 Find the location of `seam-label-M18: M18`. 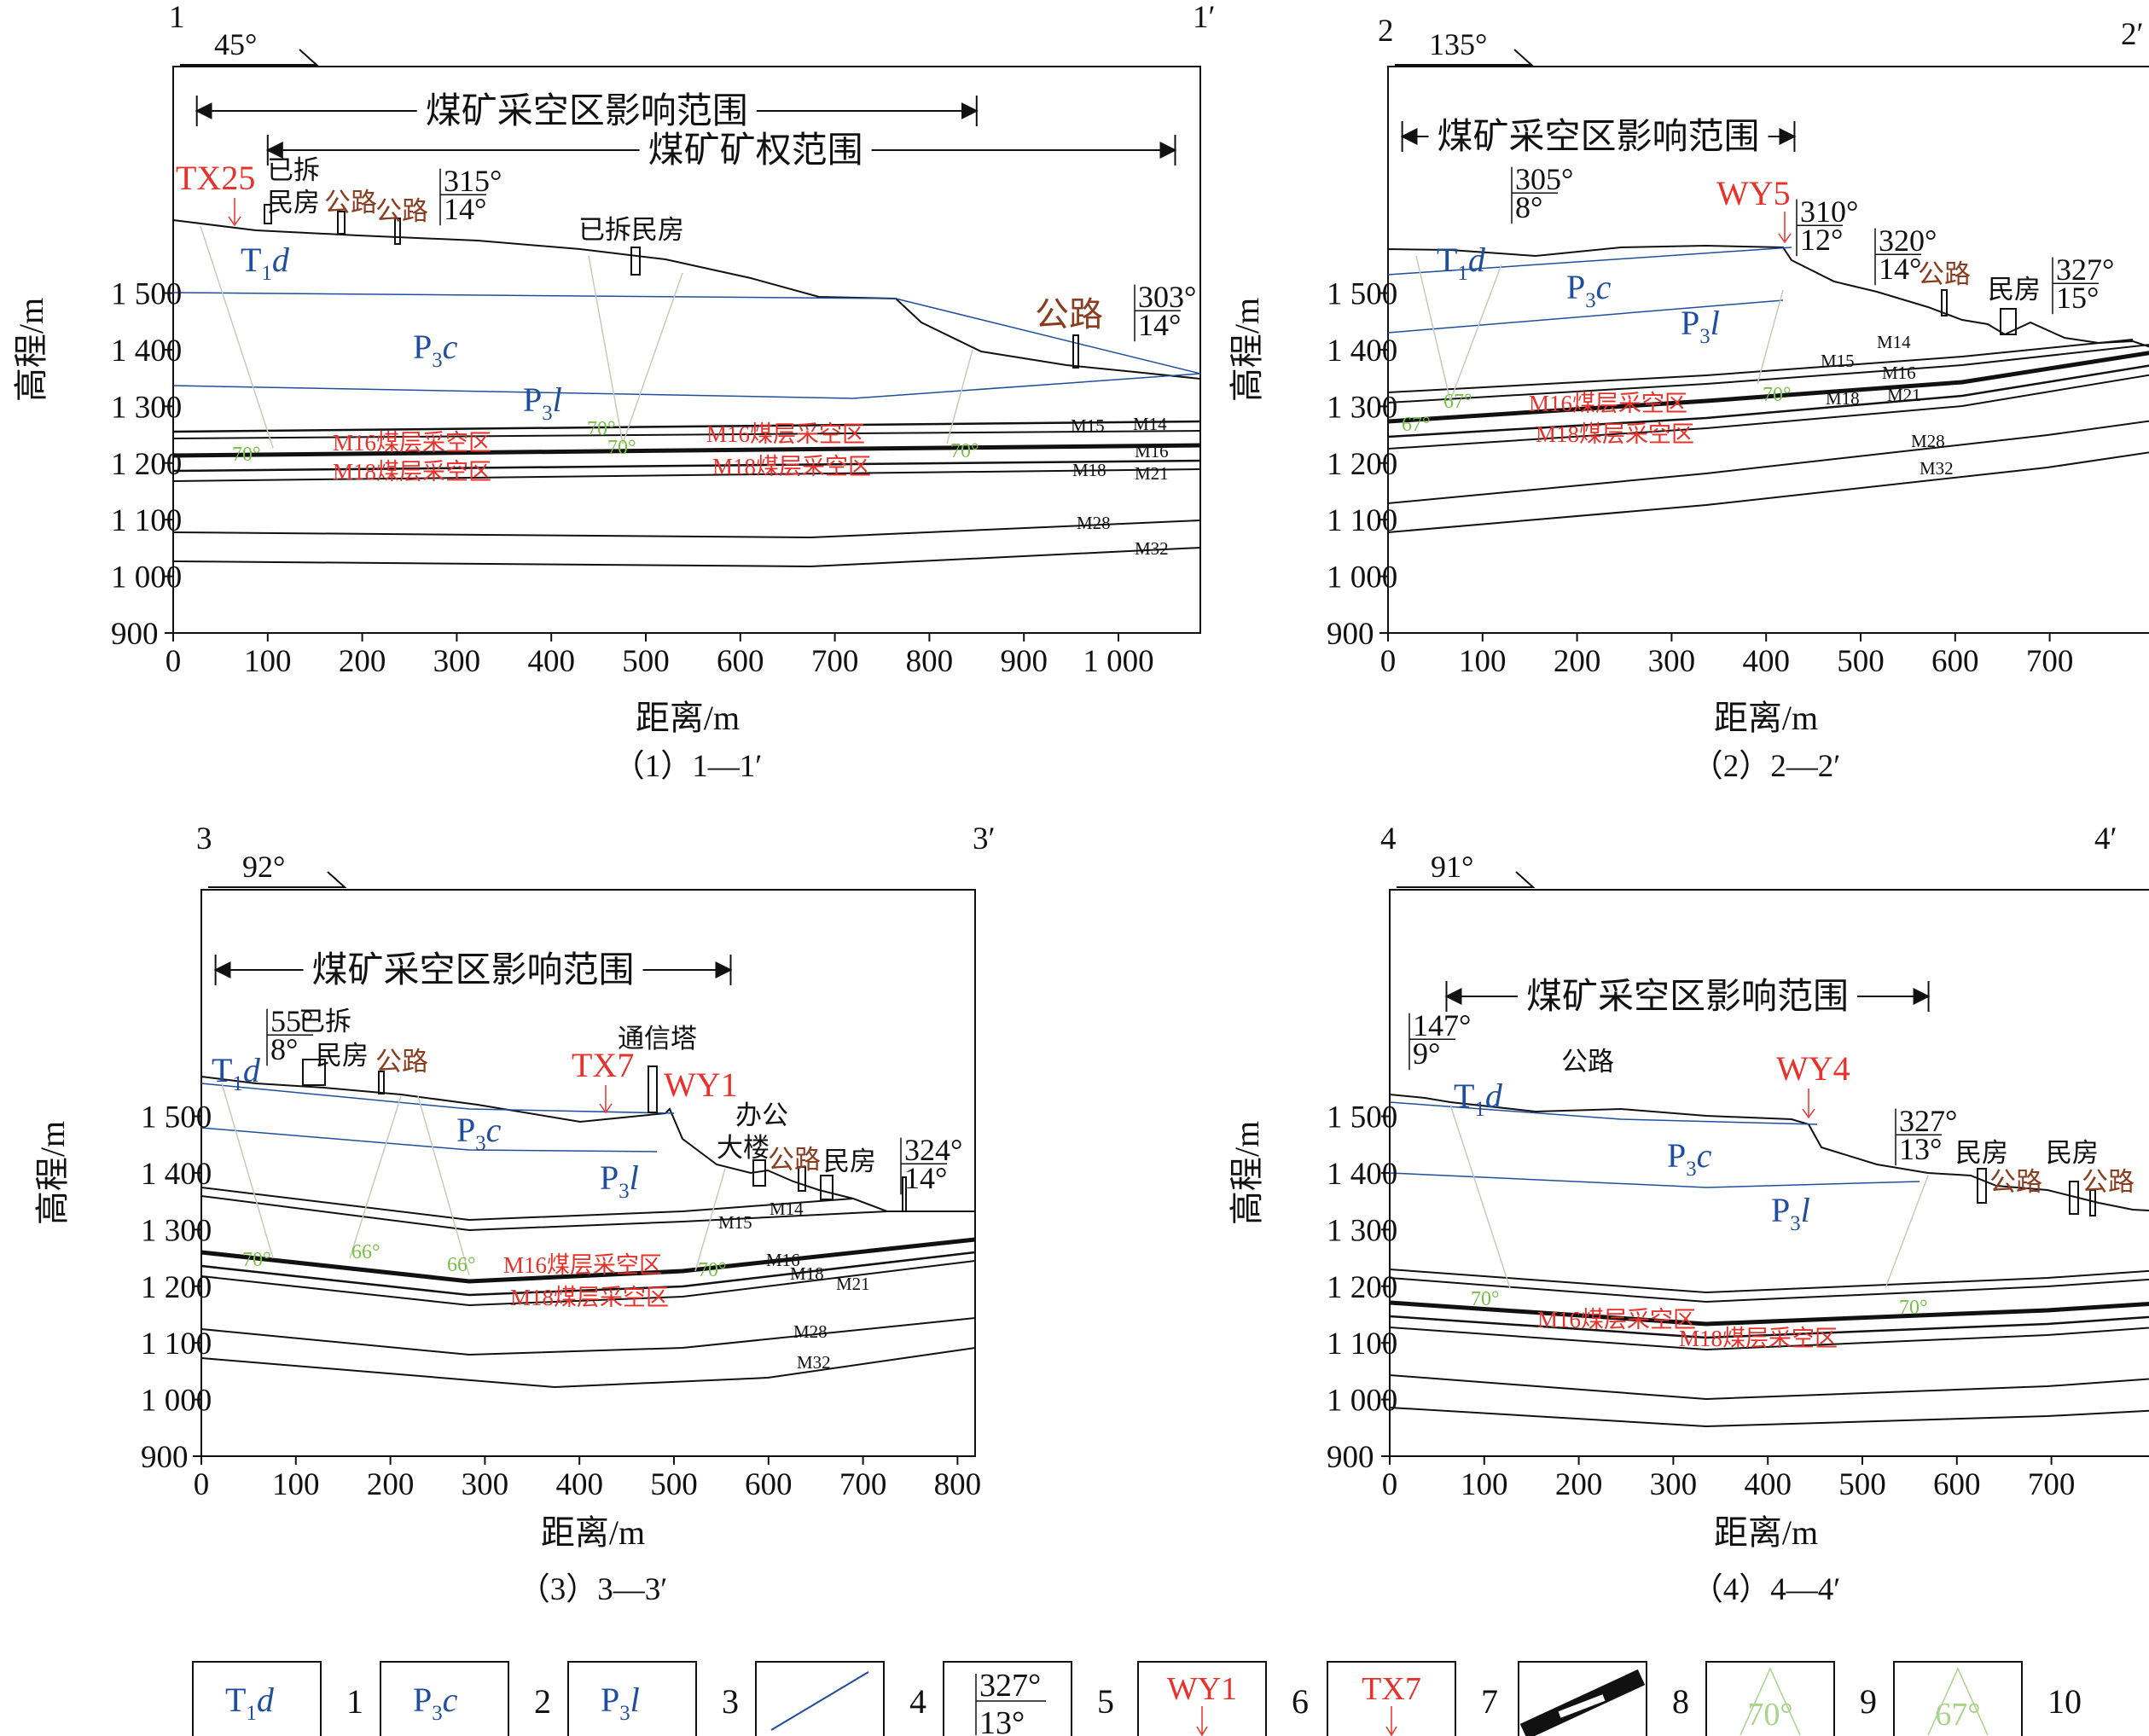

seam-label-M18: M18 is located at coordinates (1843, 398).